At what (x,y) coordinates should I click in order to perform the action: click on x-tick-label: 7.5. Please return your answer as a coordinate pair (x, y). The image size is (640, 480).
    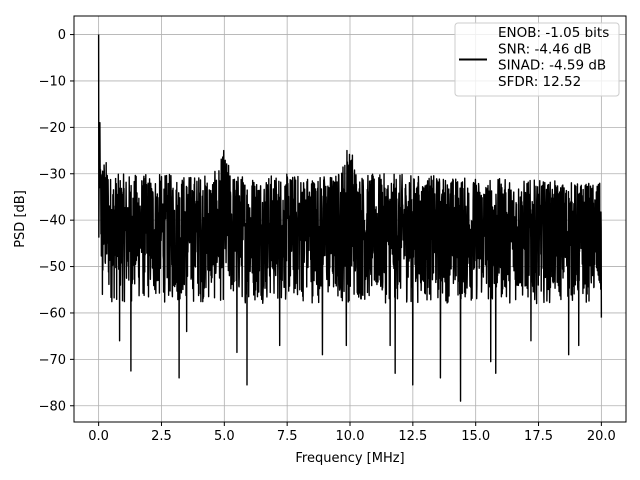
    Looking at the image, I should click on (287, 436).